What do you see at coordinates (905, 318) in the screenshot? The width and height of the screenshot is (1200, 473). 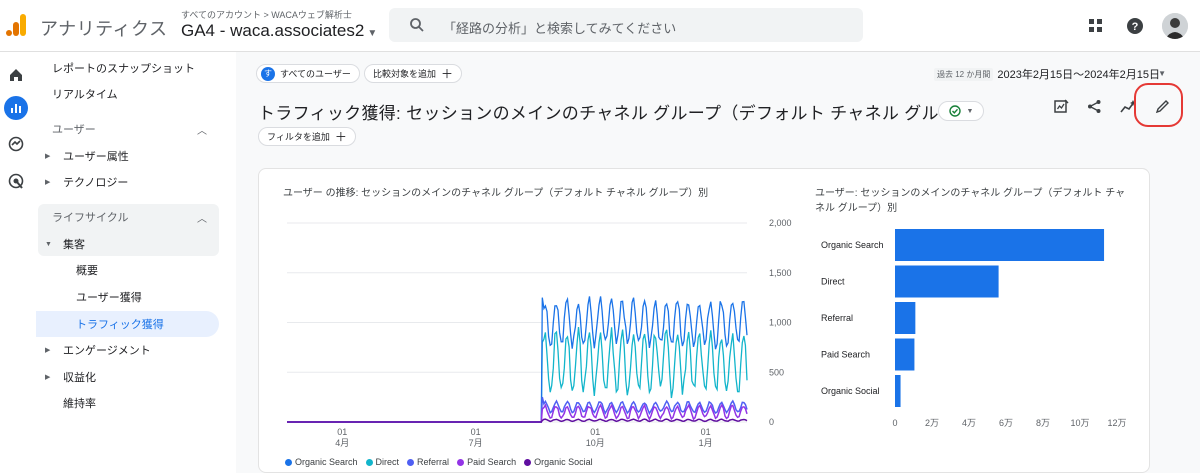 I see `bar-referral` at bounding box center [905, 318].